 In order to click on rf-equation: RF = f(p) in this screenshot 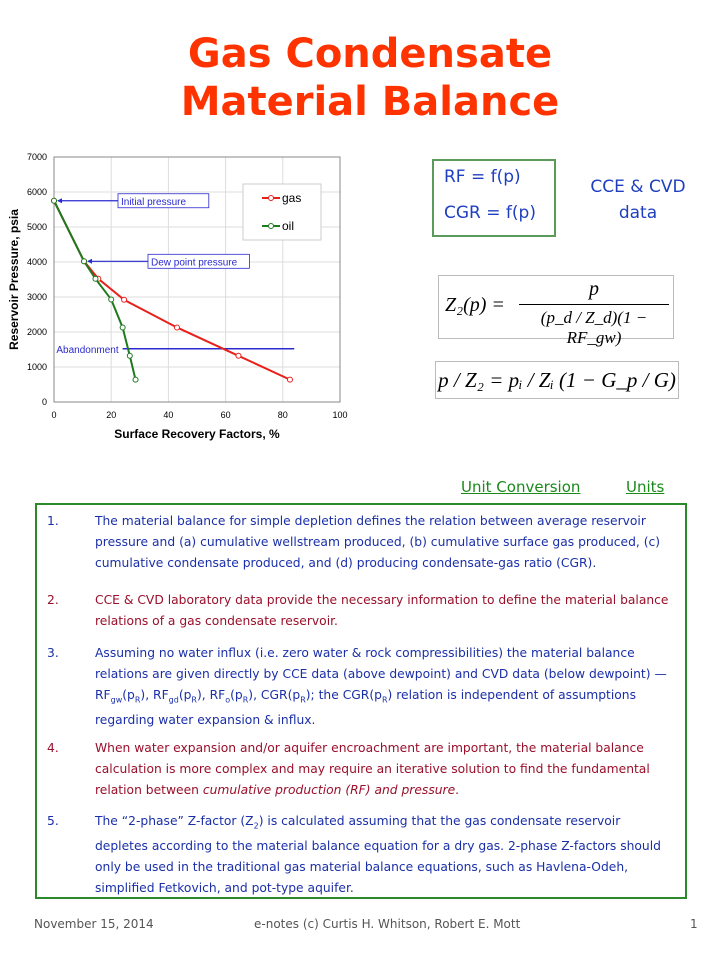, I will do `click(482, 177)`.